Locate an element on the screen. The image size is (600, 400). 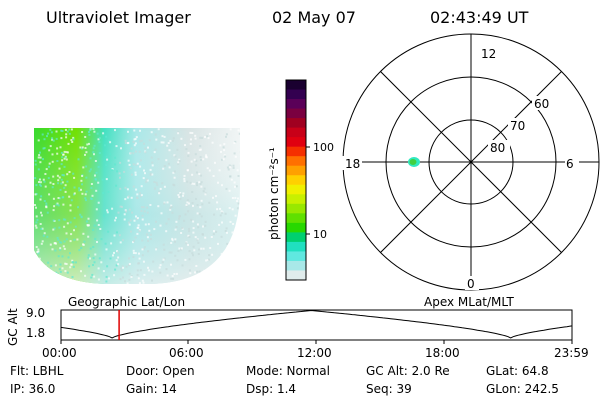
date-label: 02 May 07 is located at coordinates (314, 17).